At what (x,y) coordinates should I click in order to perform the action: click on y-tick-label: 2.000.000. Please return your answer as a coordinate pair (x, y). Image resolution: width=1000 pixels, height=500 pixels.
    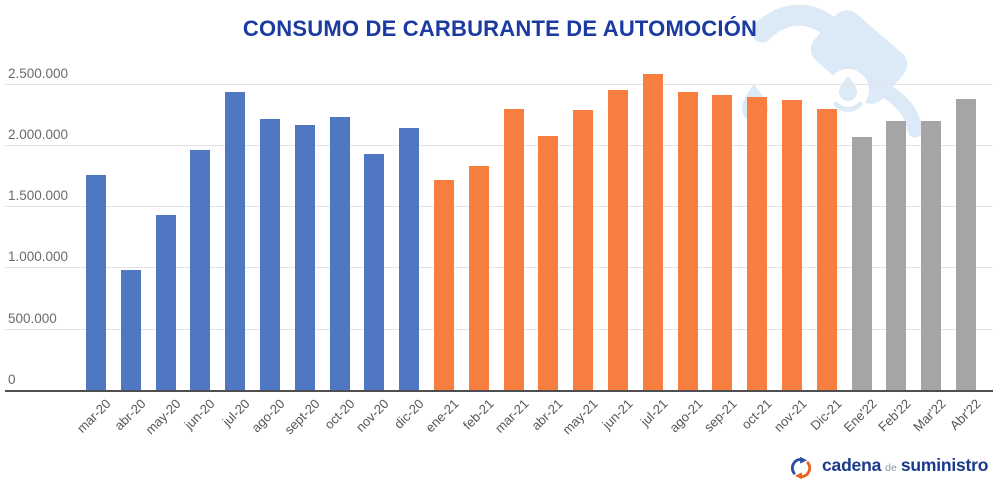
    Looking at the image, I should click on (38, 134).